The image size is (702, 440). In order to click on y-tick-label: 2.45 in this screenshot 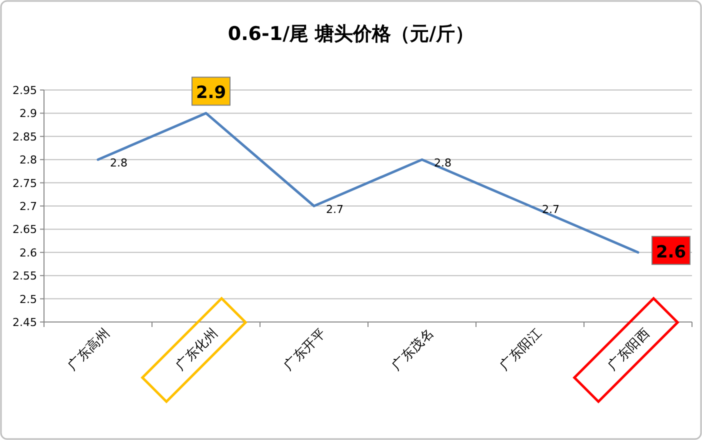, I will do `click(24, 322)`.